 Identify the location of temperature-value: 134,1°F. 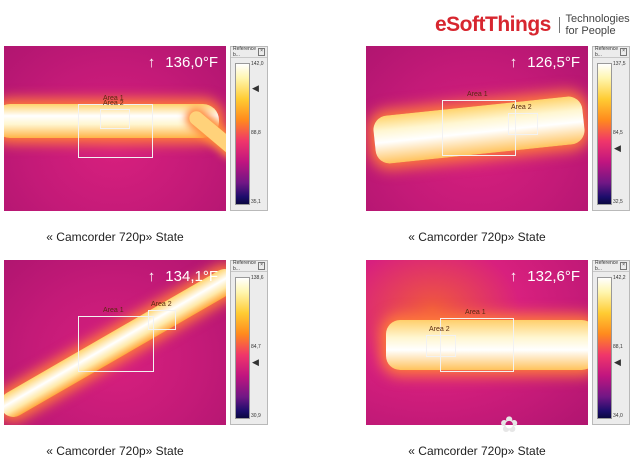
(191, 276).